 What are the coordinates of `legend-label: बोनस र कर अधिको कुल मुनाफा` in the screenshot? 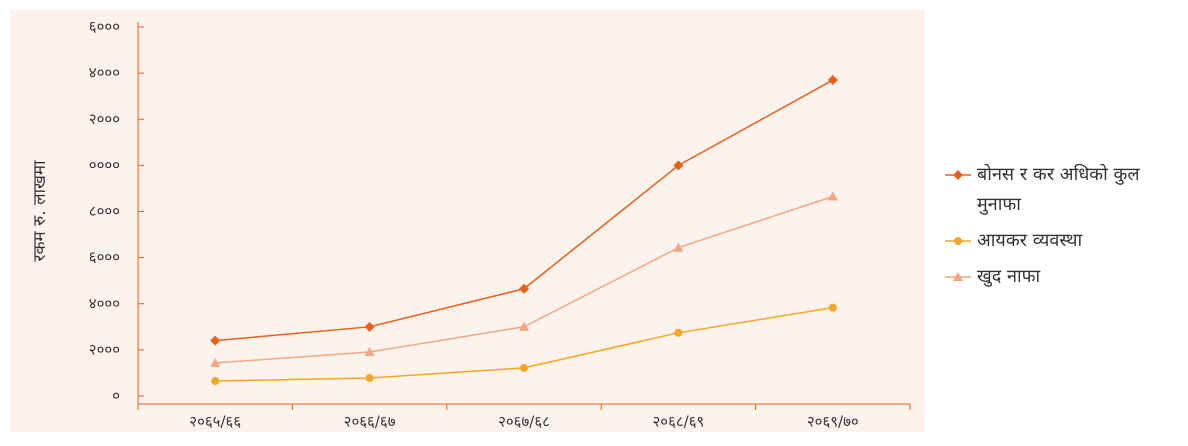 It's located at (1058, 189).